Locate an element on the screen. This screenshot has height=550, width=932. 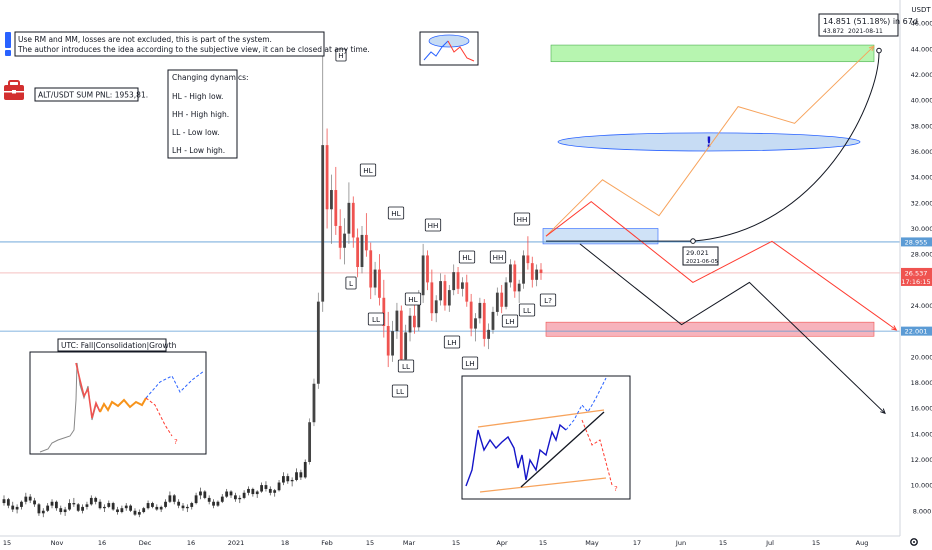
pattern-label-text: HH is located at coordinates (433, 225).